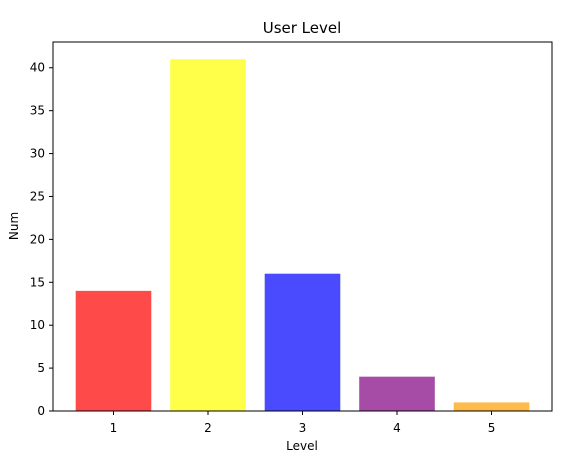  Describe the element at coordinates (41, 411) in the screenshot. I see `y-tick-label: 0` at that location.